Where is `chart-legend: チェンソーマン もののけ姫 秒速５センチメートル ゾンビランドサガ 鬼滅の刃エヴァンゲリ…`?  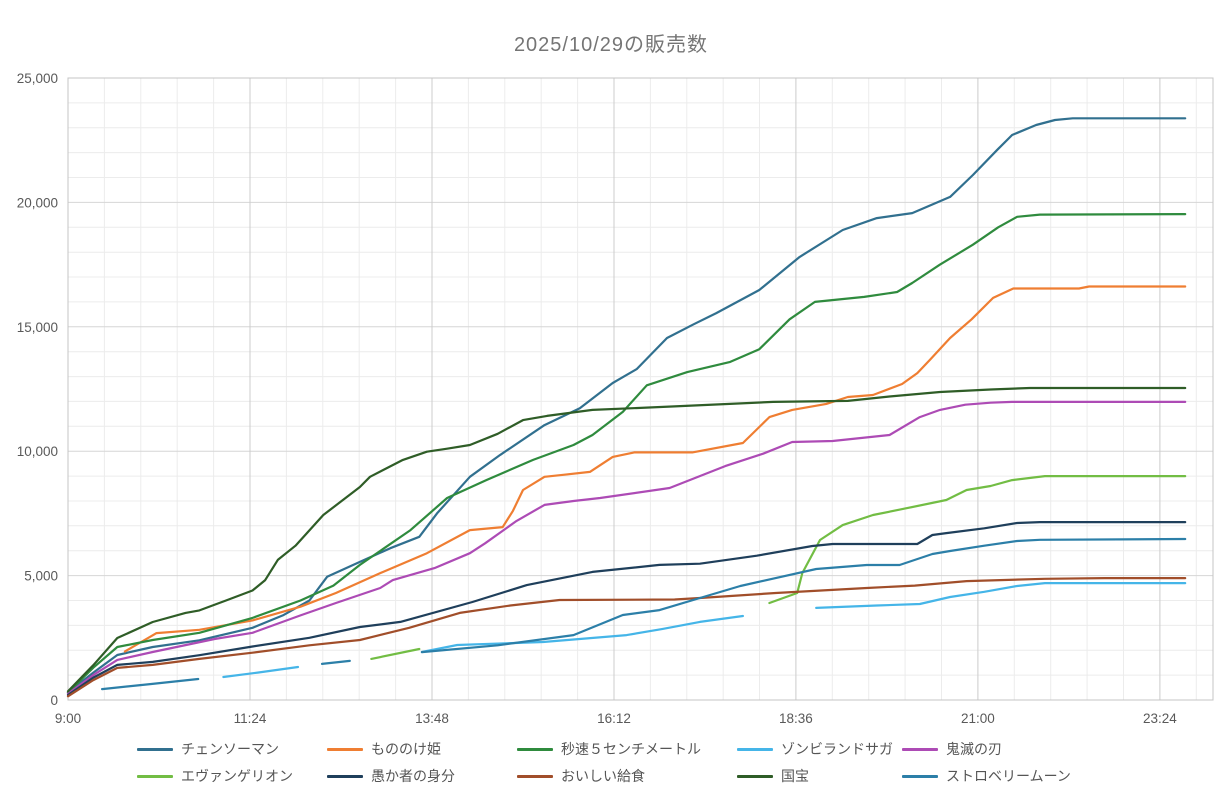
chart-legend: チェンソーマン もののけ姫 秒速５センチメートル ゾンビランドサガ 鬼滅の刃エヴァンゲリ… is located at coordinates (604, 762).